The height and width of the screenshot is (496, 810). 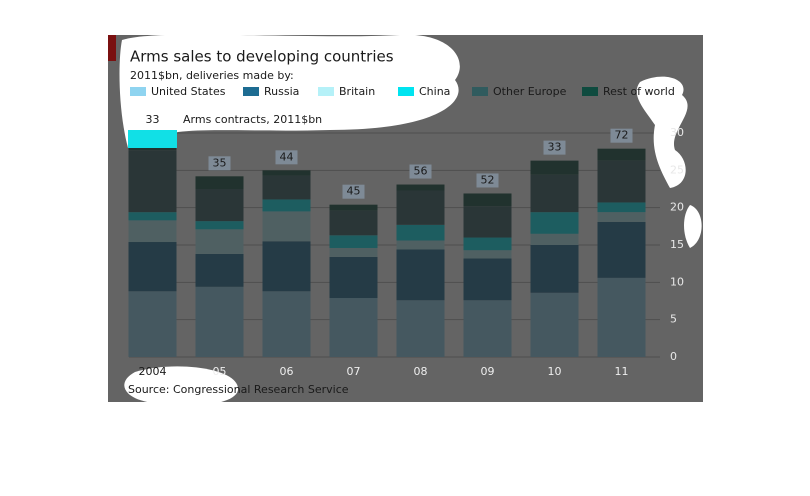 I want to click on x-tick-label: 11, so click(x=622, y=371).